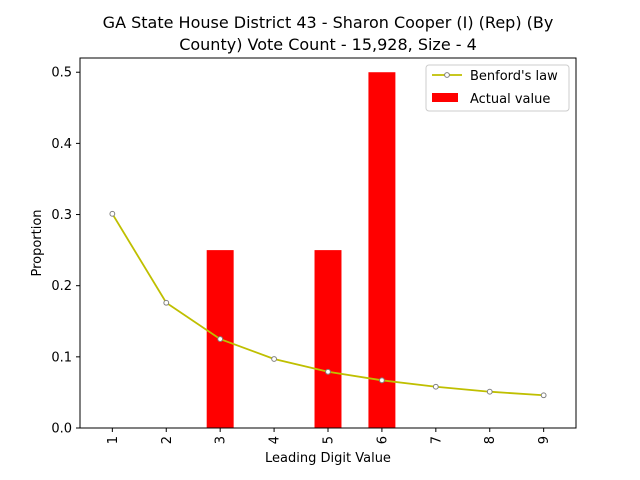 The image size is (640, 480). Describe the element at coordinates (329, 440) in the screenshot. I see `x-tick-label: 5` at that location.